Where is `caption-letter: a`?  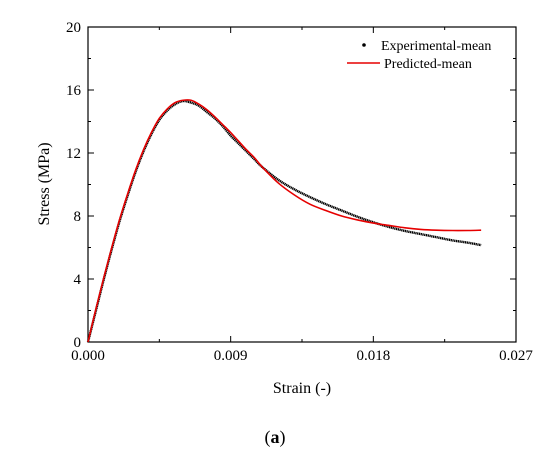
caption-letter: a is located at coordinates (275, 437).